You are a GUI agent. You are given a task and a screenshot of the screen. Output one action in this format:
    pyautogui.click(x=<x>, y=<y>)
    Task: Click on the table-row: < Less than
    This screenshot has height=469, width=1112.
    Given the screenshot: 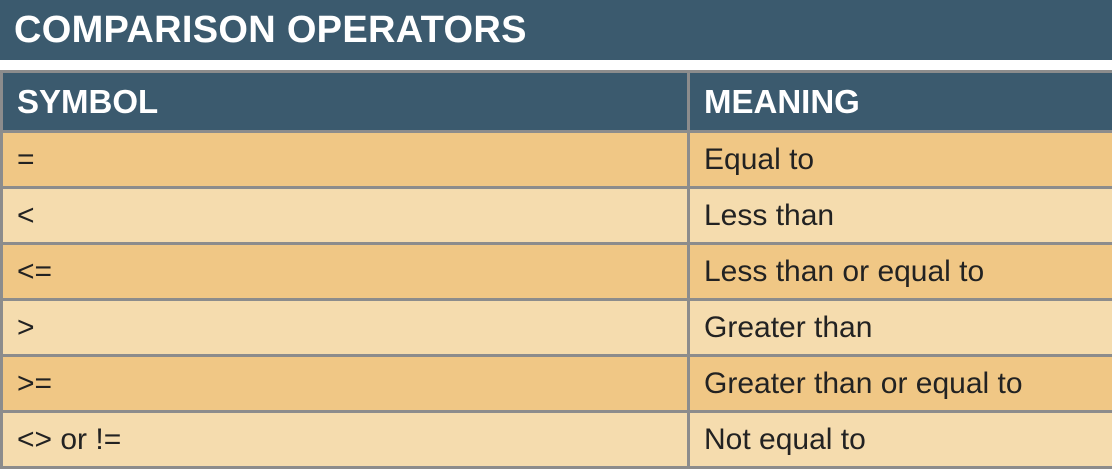 What is the action you would take?
    pyautogui.click(x=557, y=216)
    